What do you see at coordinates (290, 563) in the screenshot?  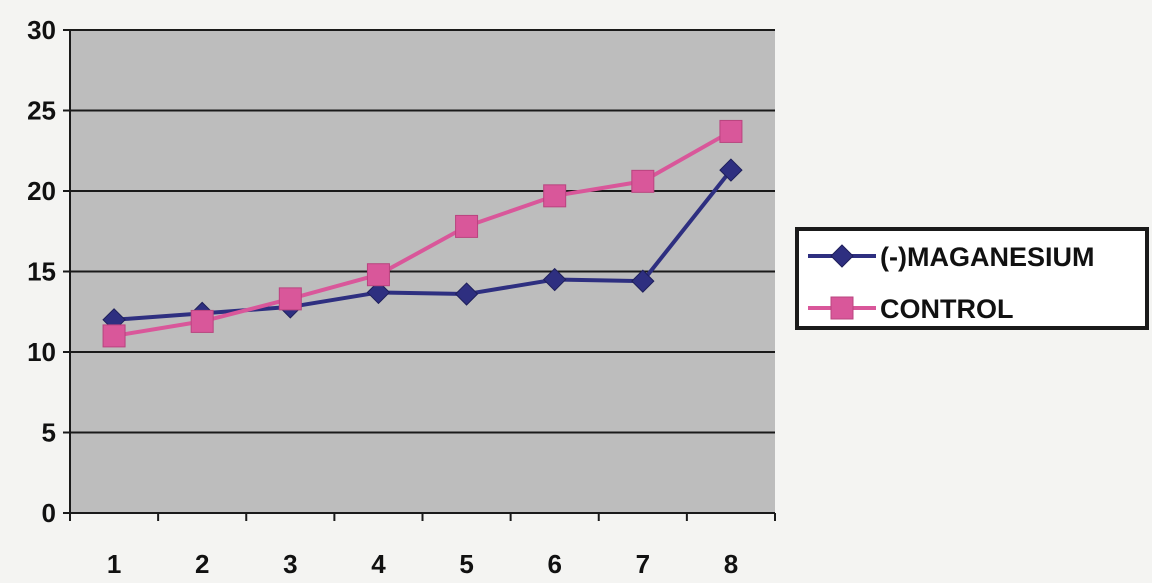 I see `x-tick-label: 3` at bounding box center [290, 563].